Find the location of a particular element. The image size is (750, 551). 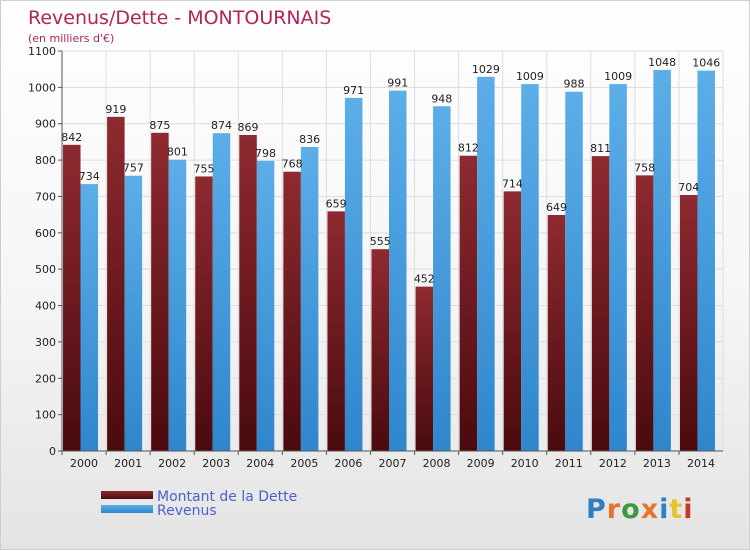

data-label-debt: 869 is located at coordinates (248, 127).